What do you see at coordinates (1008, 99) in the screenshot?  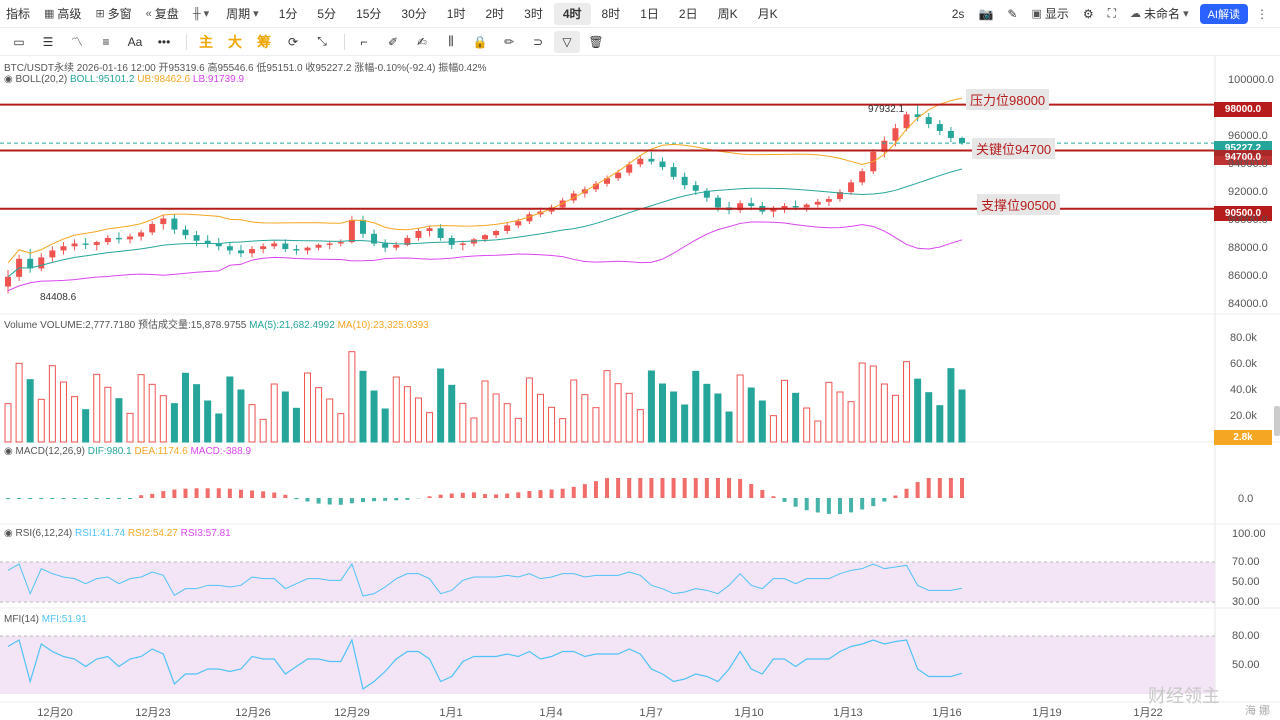 I see `resistance-label: 压力位98000` at bounding box center [1008, 99].